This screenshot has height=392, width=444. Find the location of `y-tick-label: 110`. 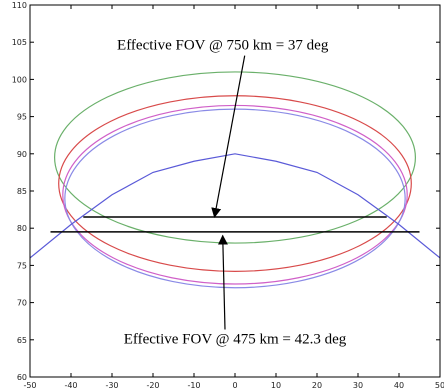

y-tick-label: 110 is located at coordinates (19, 5).